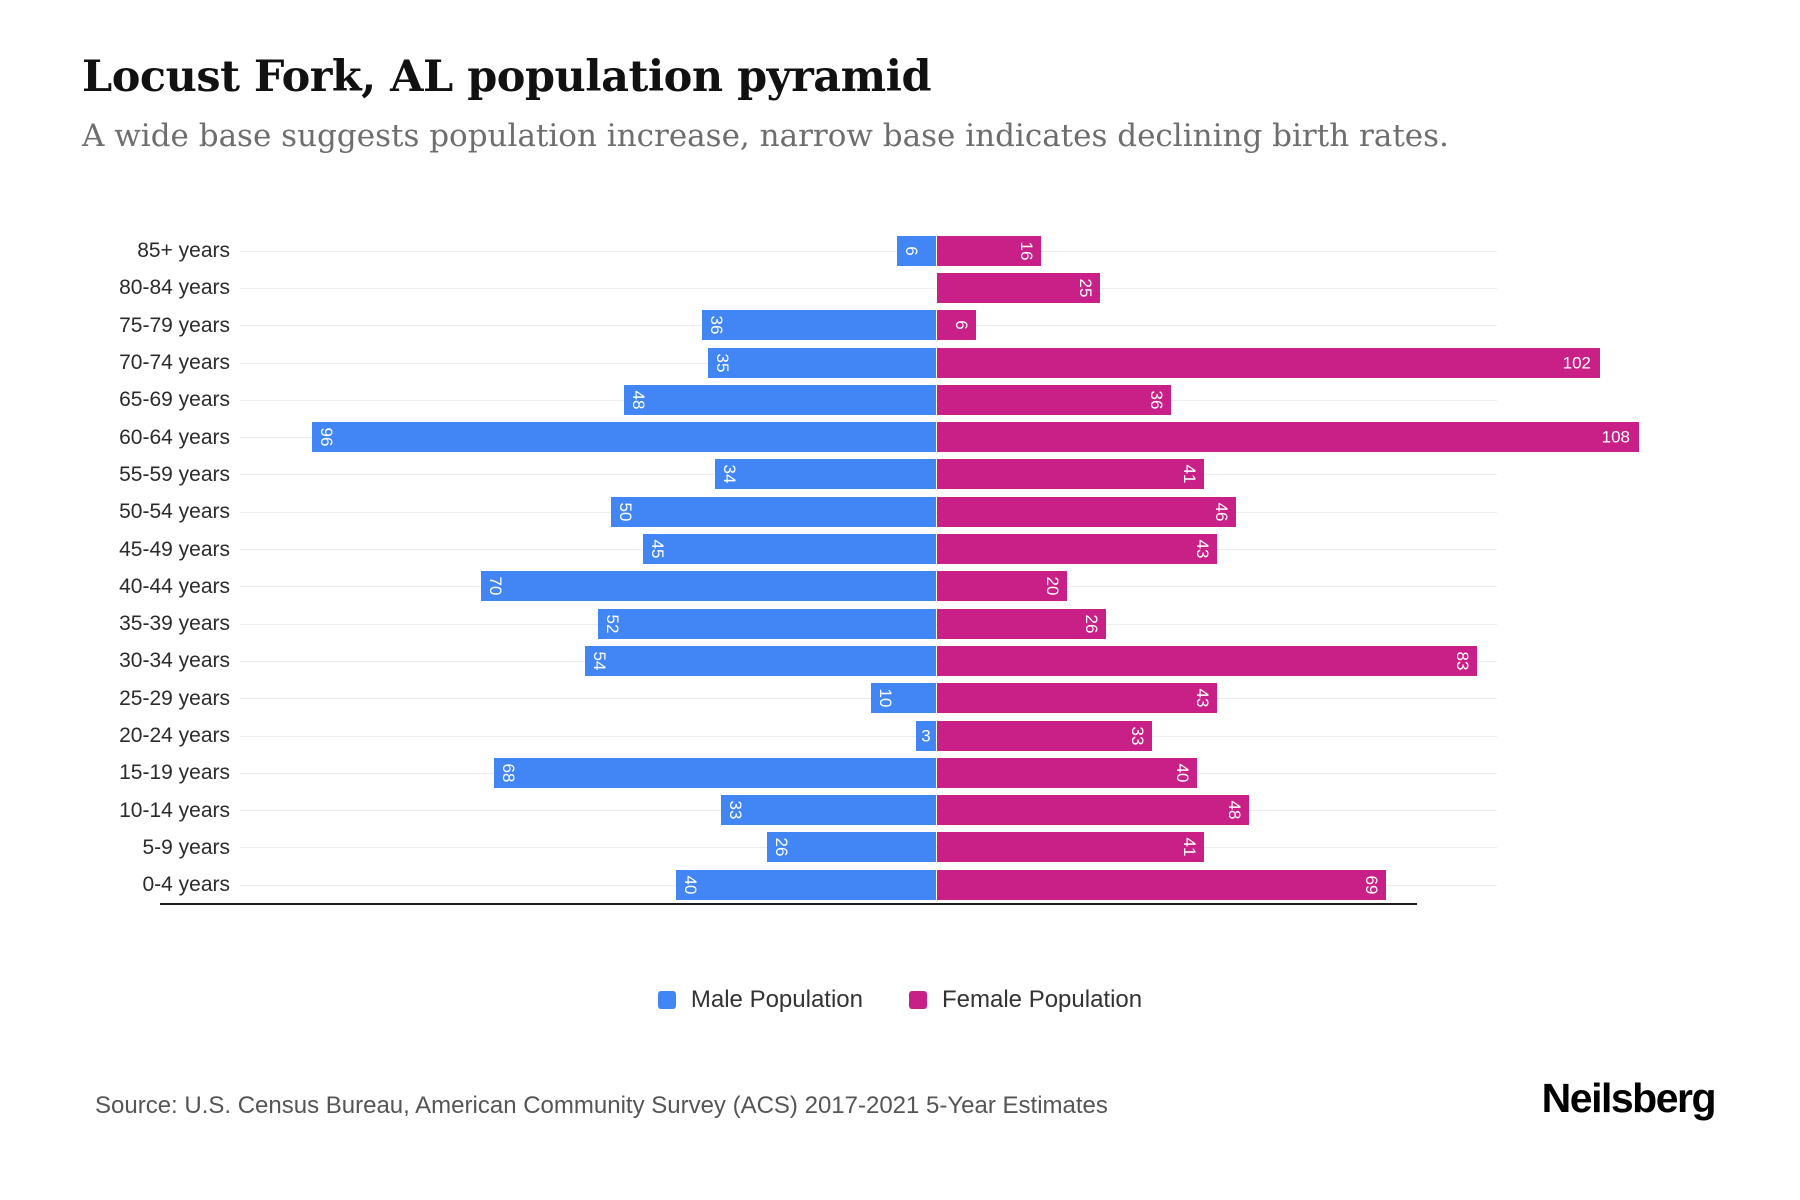 The image size is (1800, 1200). Describe the element at coordinates (760, 660) in the screenshot. I see `male-bar: 54` at that location.